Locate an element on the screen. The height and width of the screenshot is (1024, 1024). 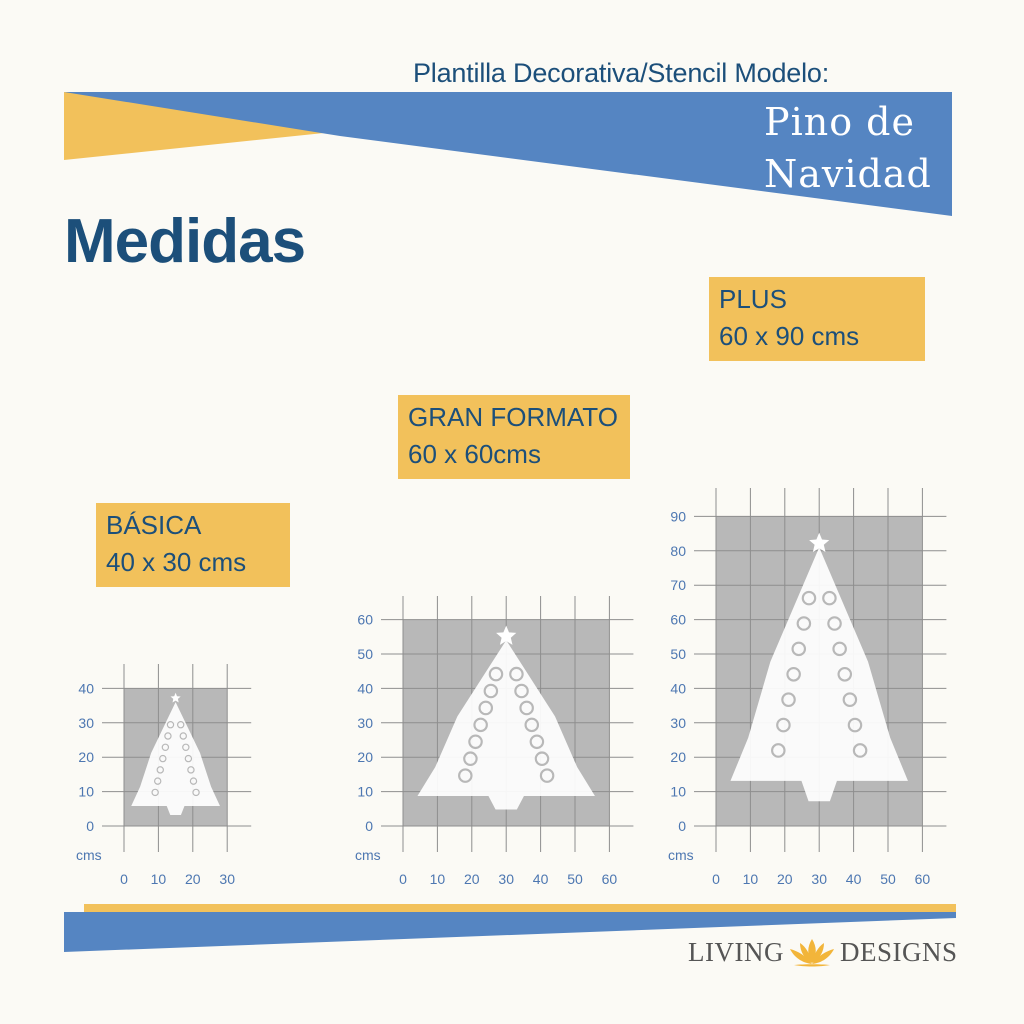
size-name: BÁSICA is located at coordinates (154, 525).